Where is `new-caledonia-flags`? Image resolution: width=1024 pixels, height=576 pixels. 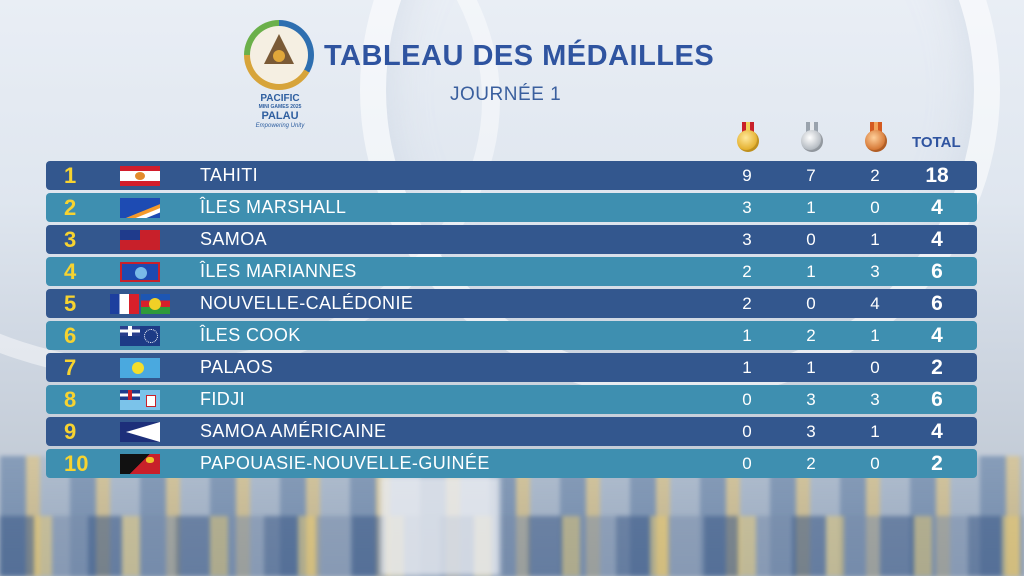
new-caledonia-flags is located at coordinates (140, 304).